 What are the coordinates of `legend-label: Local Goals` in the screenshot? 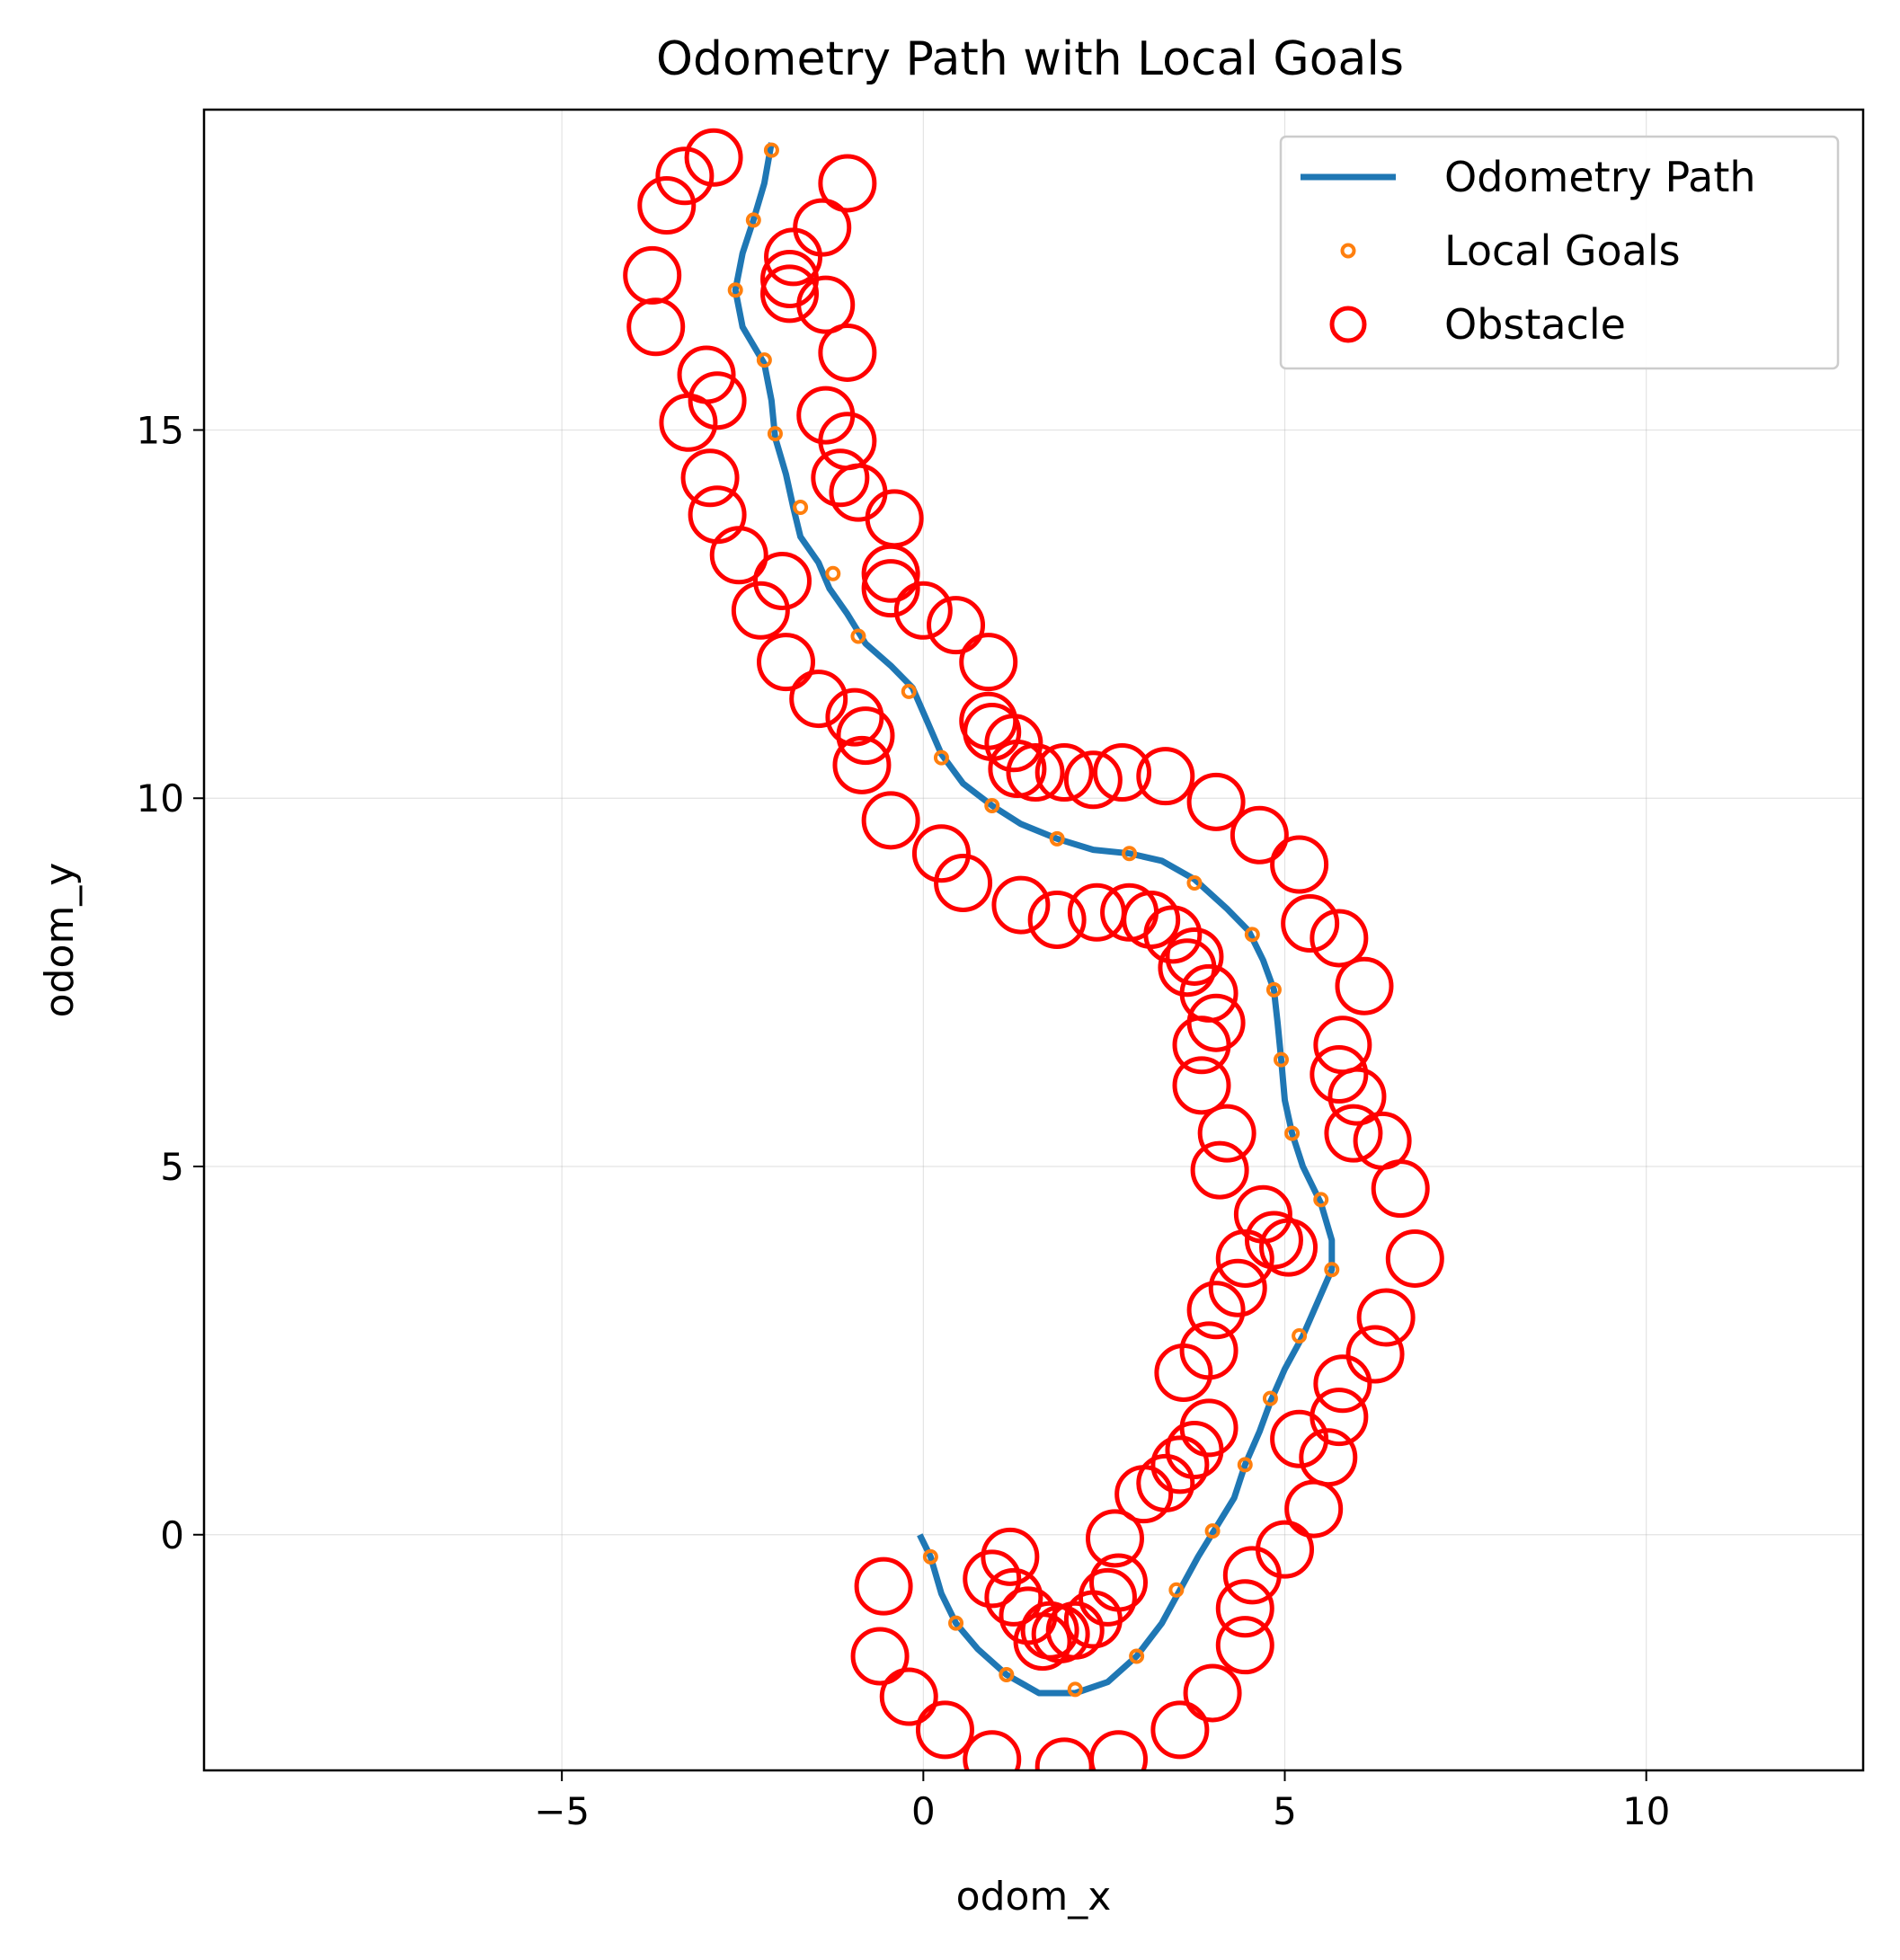 It's located at (1562, 251).